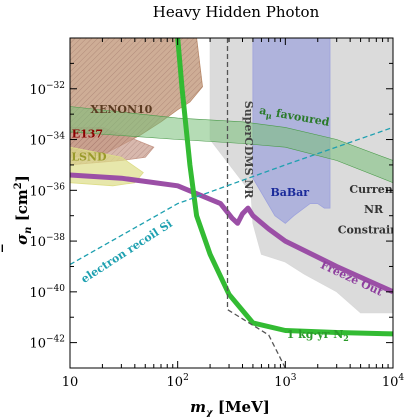 The width and height of the screenshot is (407, 417). I want to click on svg-text: σn [cm2], so click(23, 210).